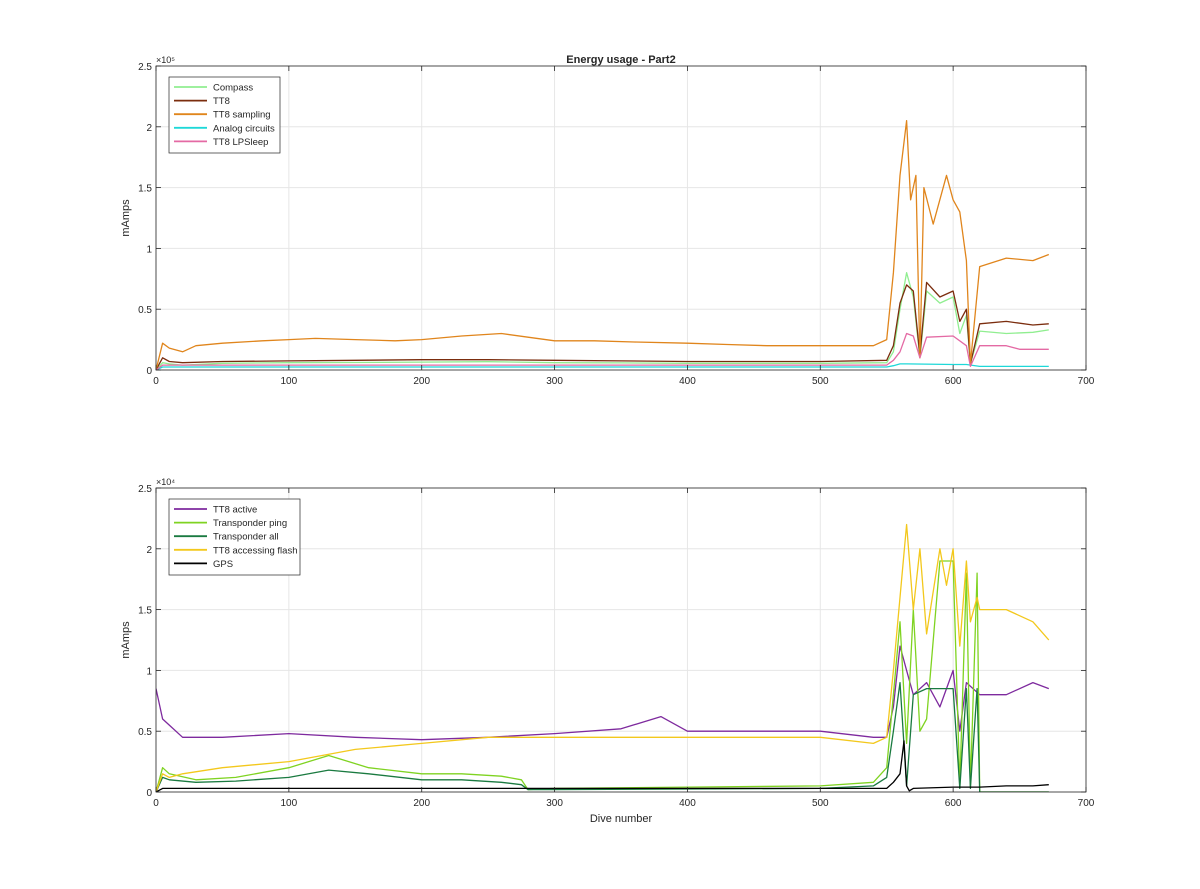 Image resolution: width=1200 pixels, height=889 pixels. What do you see at coordinates (242, 115) in the screenshot?
I see `legend-label: TT8 sampling` at bounding box center [242, 115].